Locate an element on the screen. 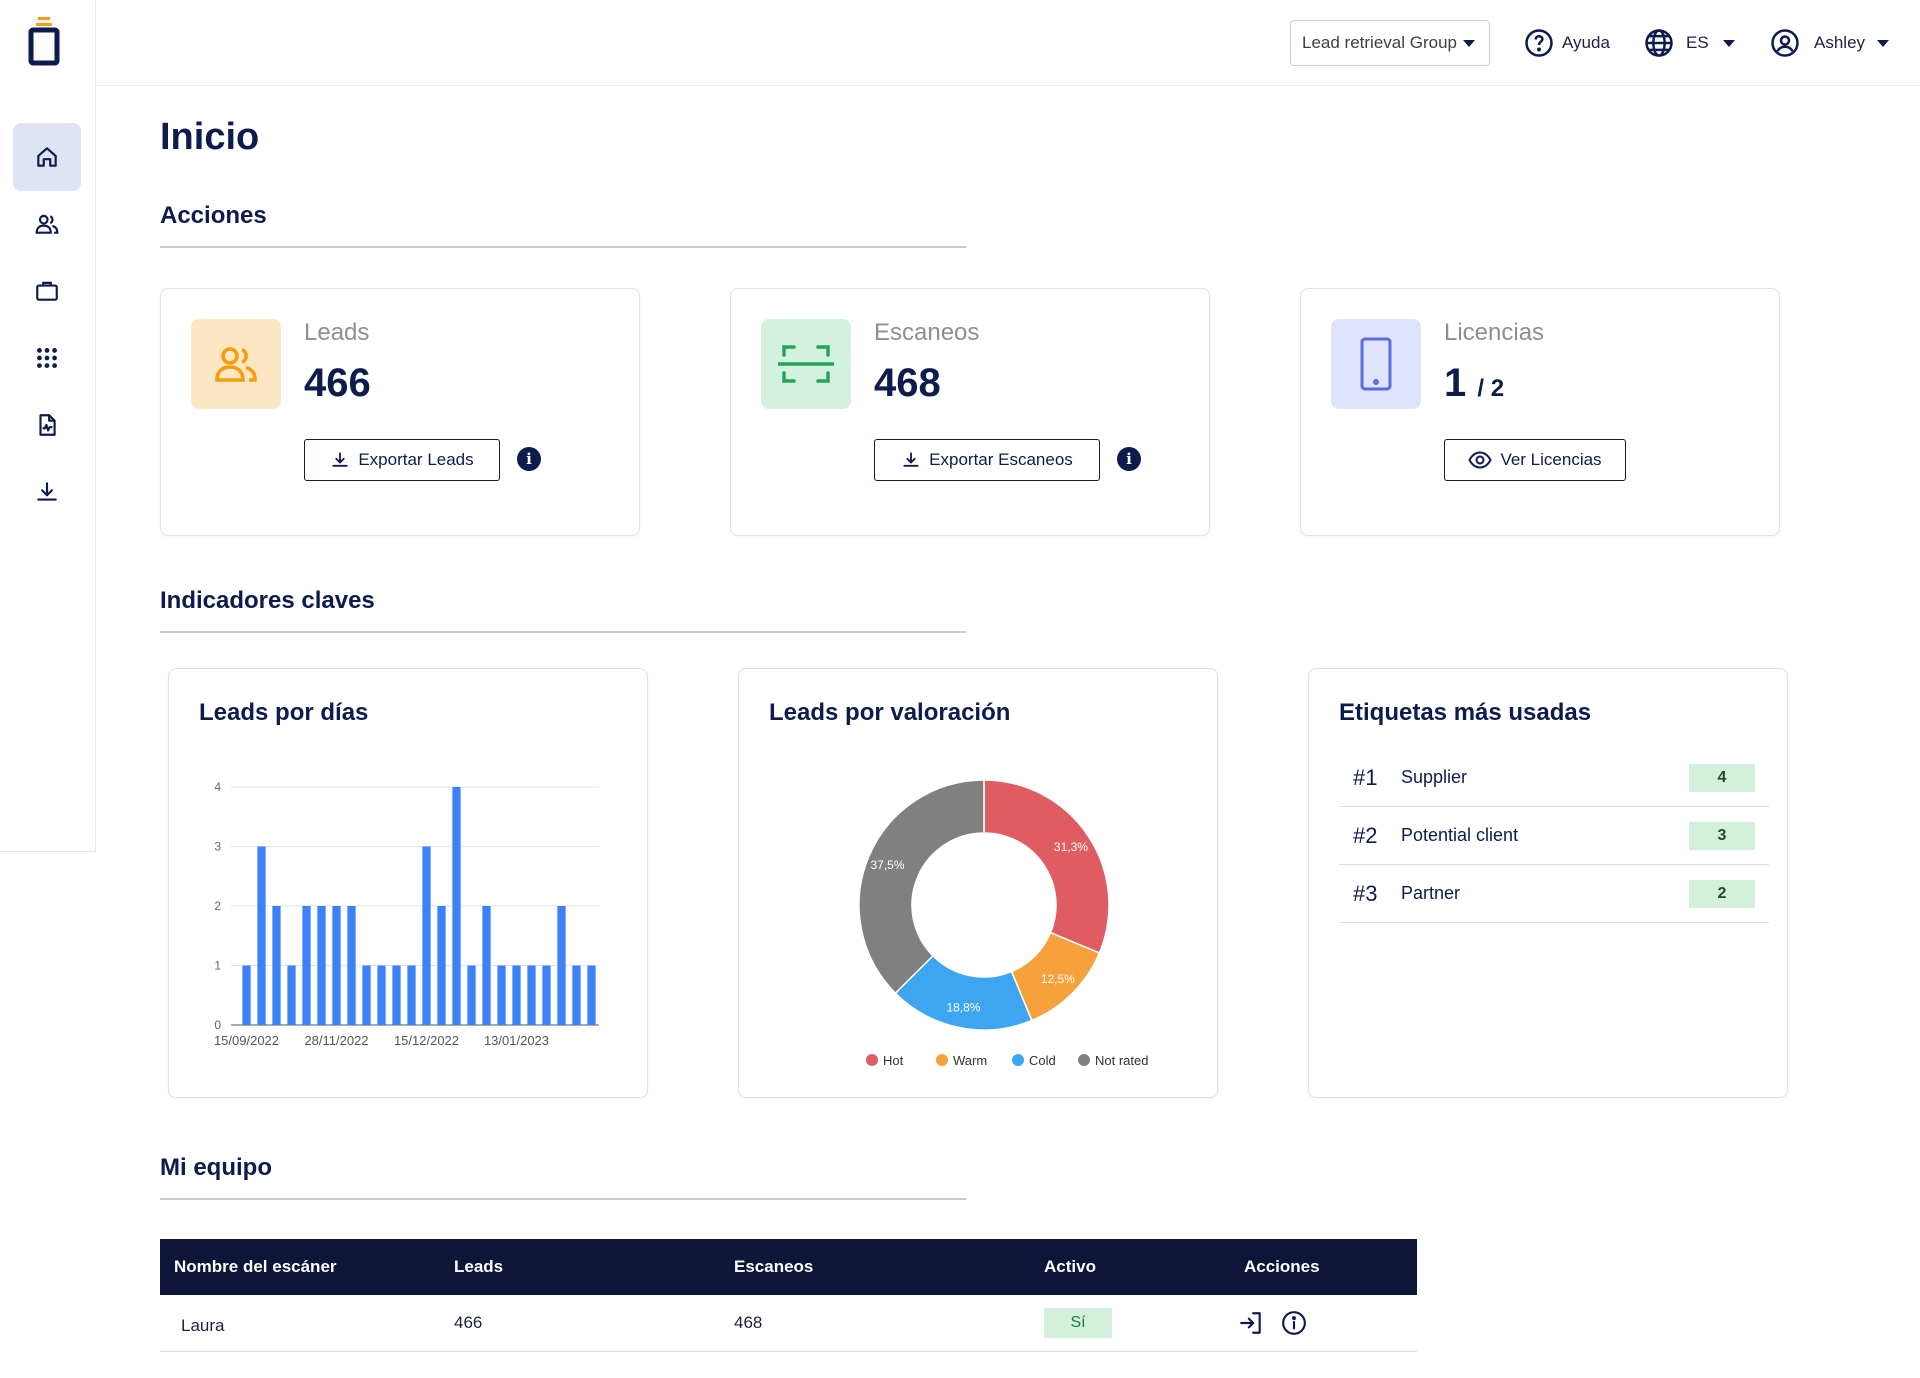 This screenshot has width=1920, height=1378. app-logo is located at coordinates (44, 41).